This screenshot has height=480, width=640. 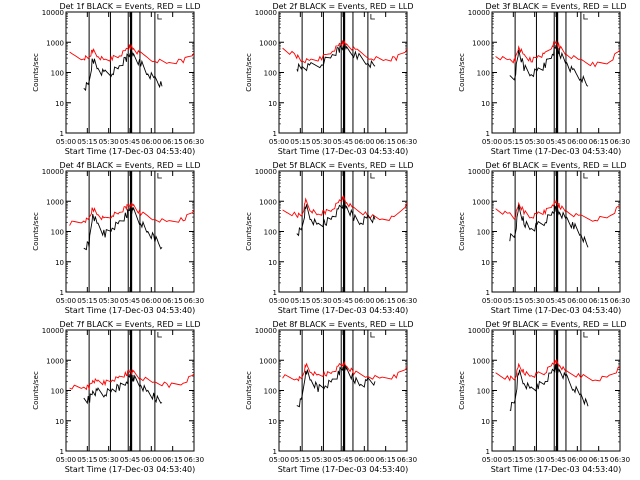 What do you see at coordinates (342, 324) in the screenshot?
I see `panel-title: Det 8f BLACK = Events, RED = LLD` at bounding box center [342, 324].